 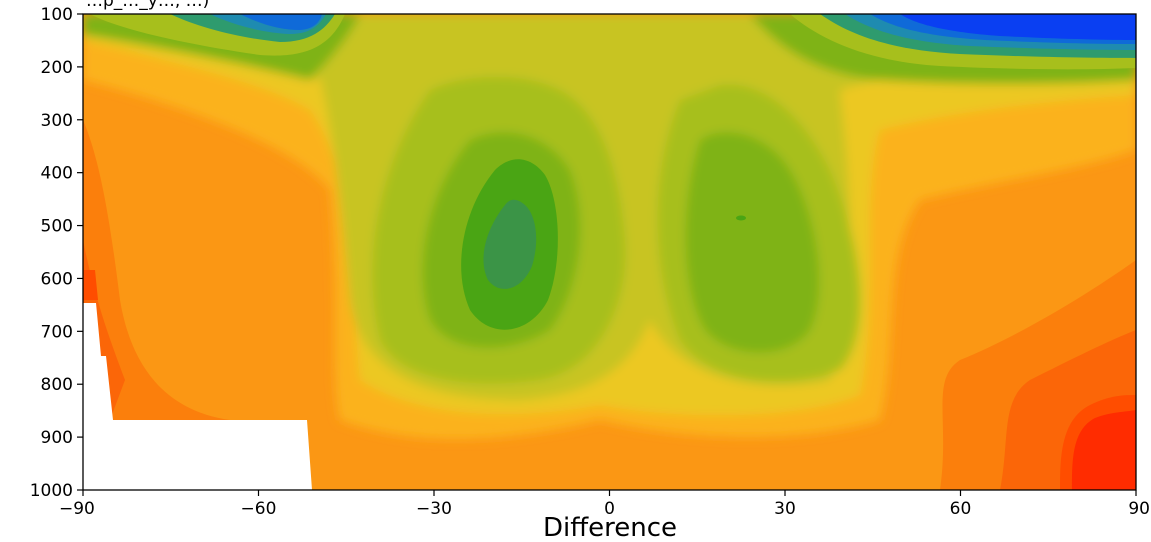 I want to click on bottom-right-positive, so click(x=1038, y=375).